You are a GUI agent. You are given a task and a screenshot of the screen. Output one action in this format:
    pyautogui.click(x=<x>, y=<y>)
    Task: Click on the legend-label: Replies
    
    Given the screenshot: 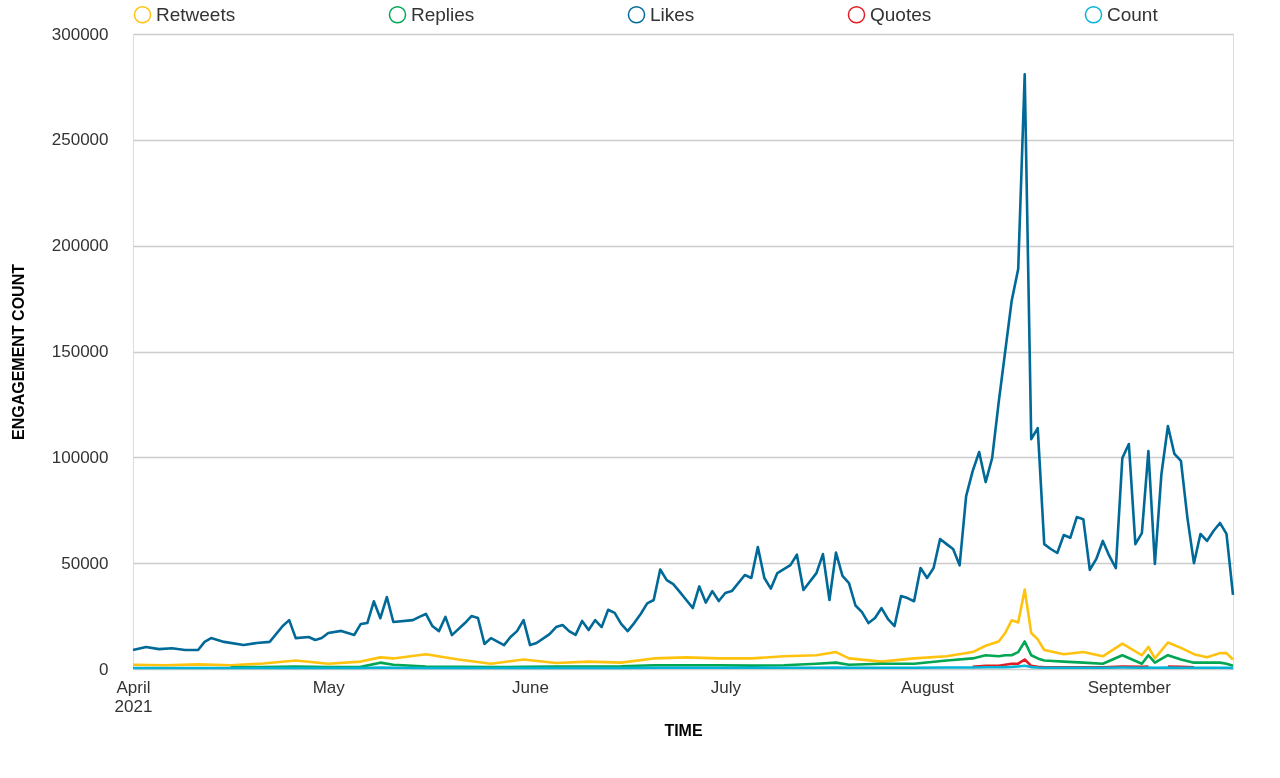 What is the action you would take?
    pyautogui.click(x=443, y=14)
    